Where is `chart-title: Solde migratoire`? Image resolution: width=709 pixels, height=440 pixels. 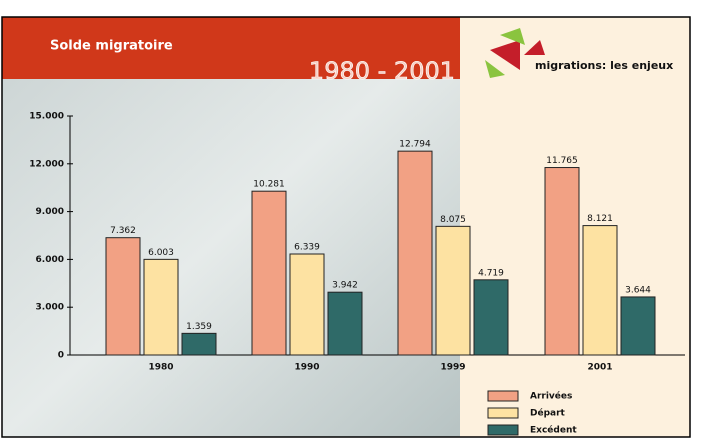 chart-title: Solde migratoire is located at coordinates (111, 46).